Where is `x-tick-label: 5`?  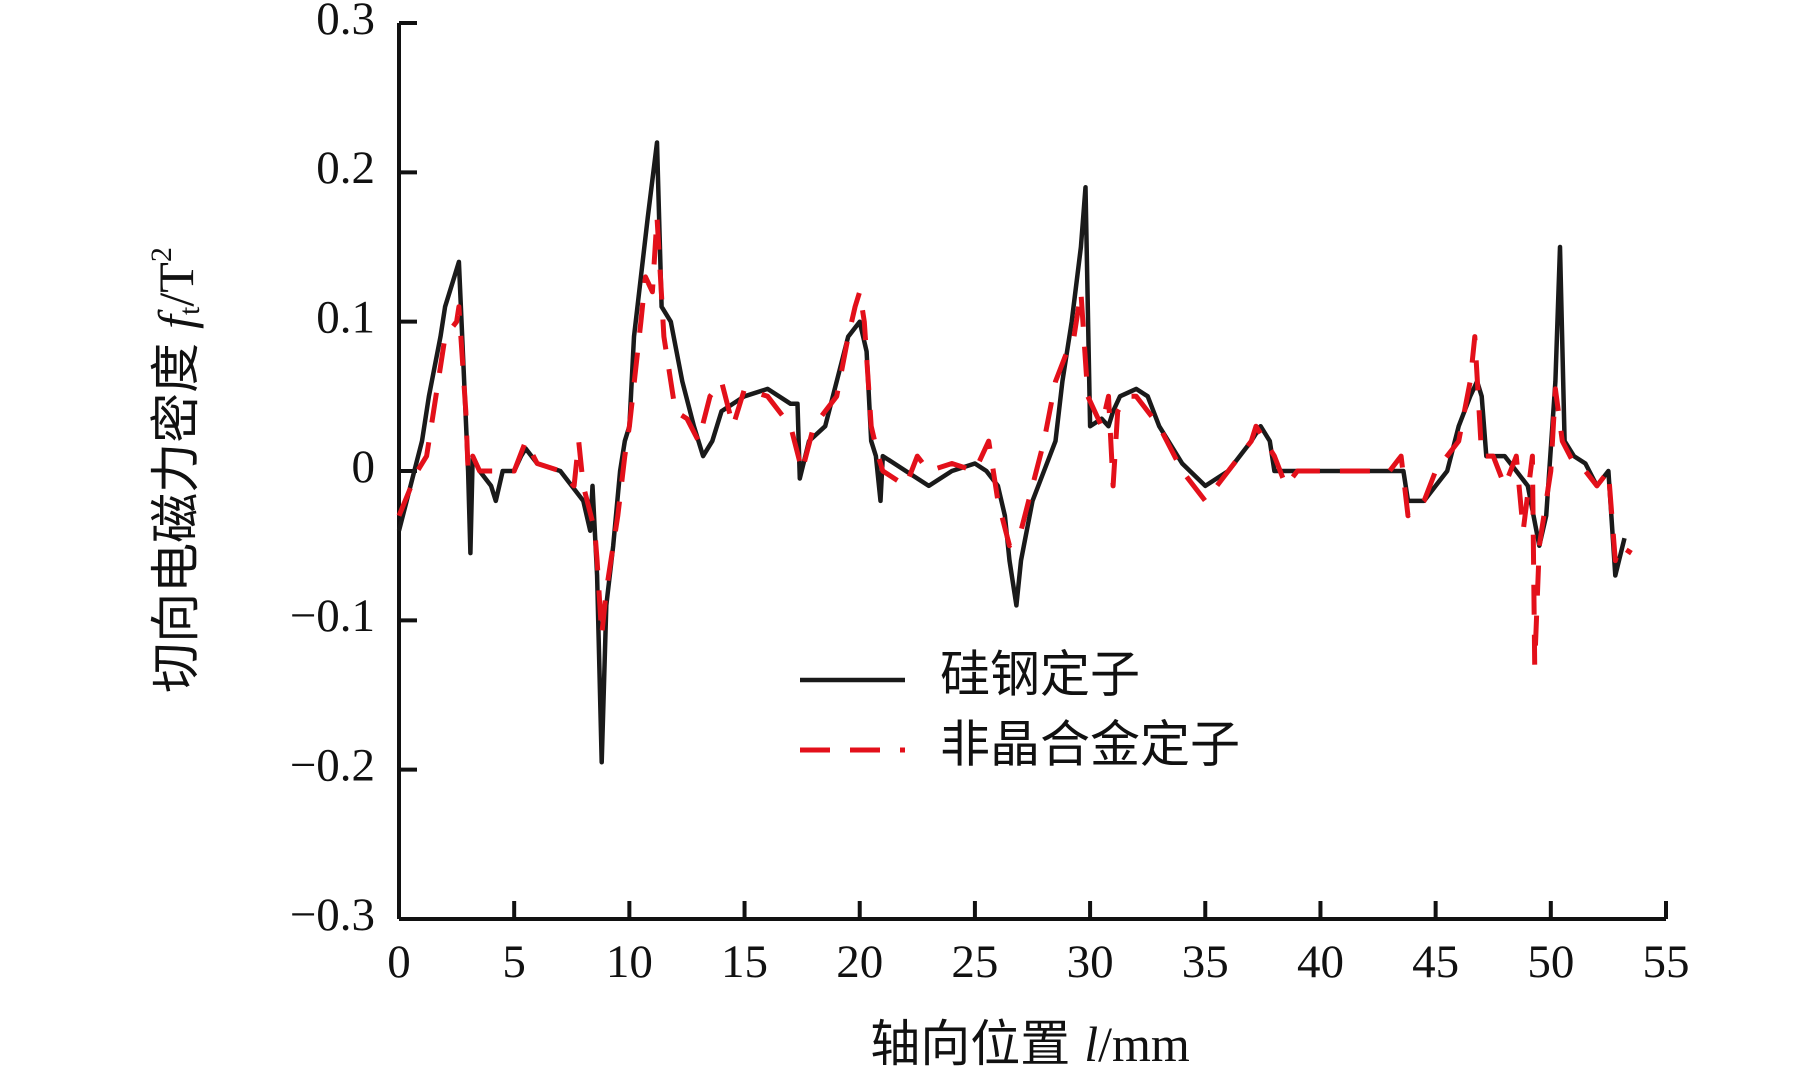
x-tick-label: 5 is located at coordinates (514, 962).